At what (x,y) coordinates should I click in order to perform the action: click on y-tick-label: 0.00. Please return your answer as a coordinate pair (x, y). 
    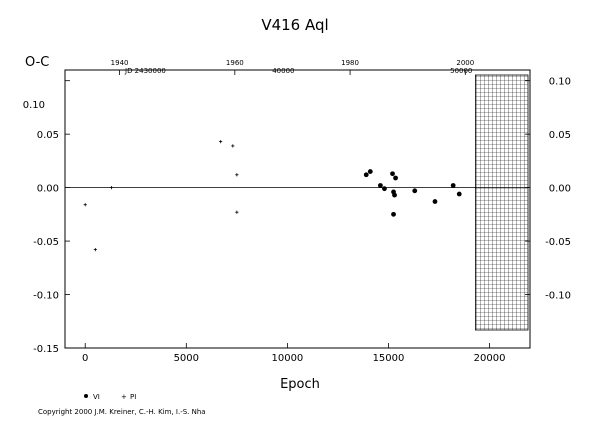
    Looking at the image, I should click on (48, 189).